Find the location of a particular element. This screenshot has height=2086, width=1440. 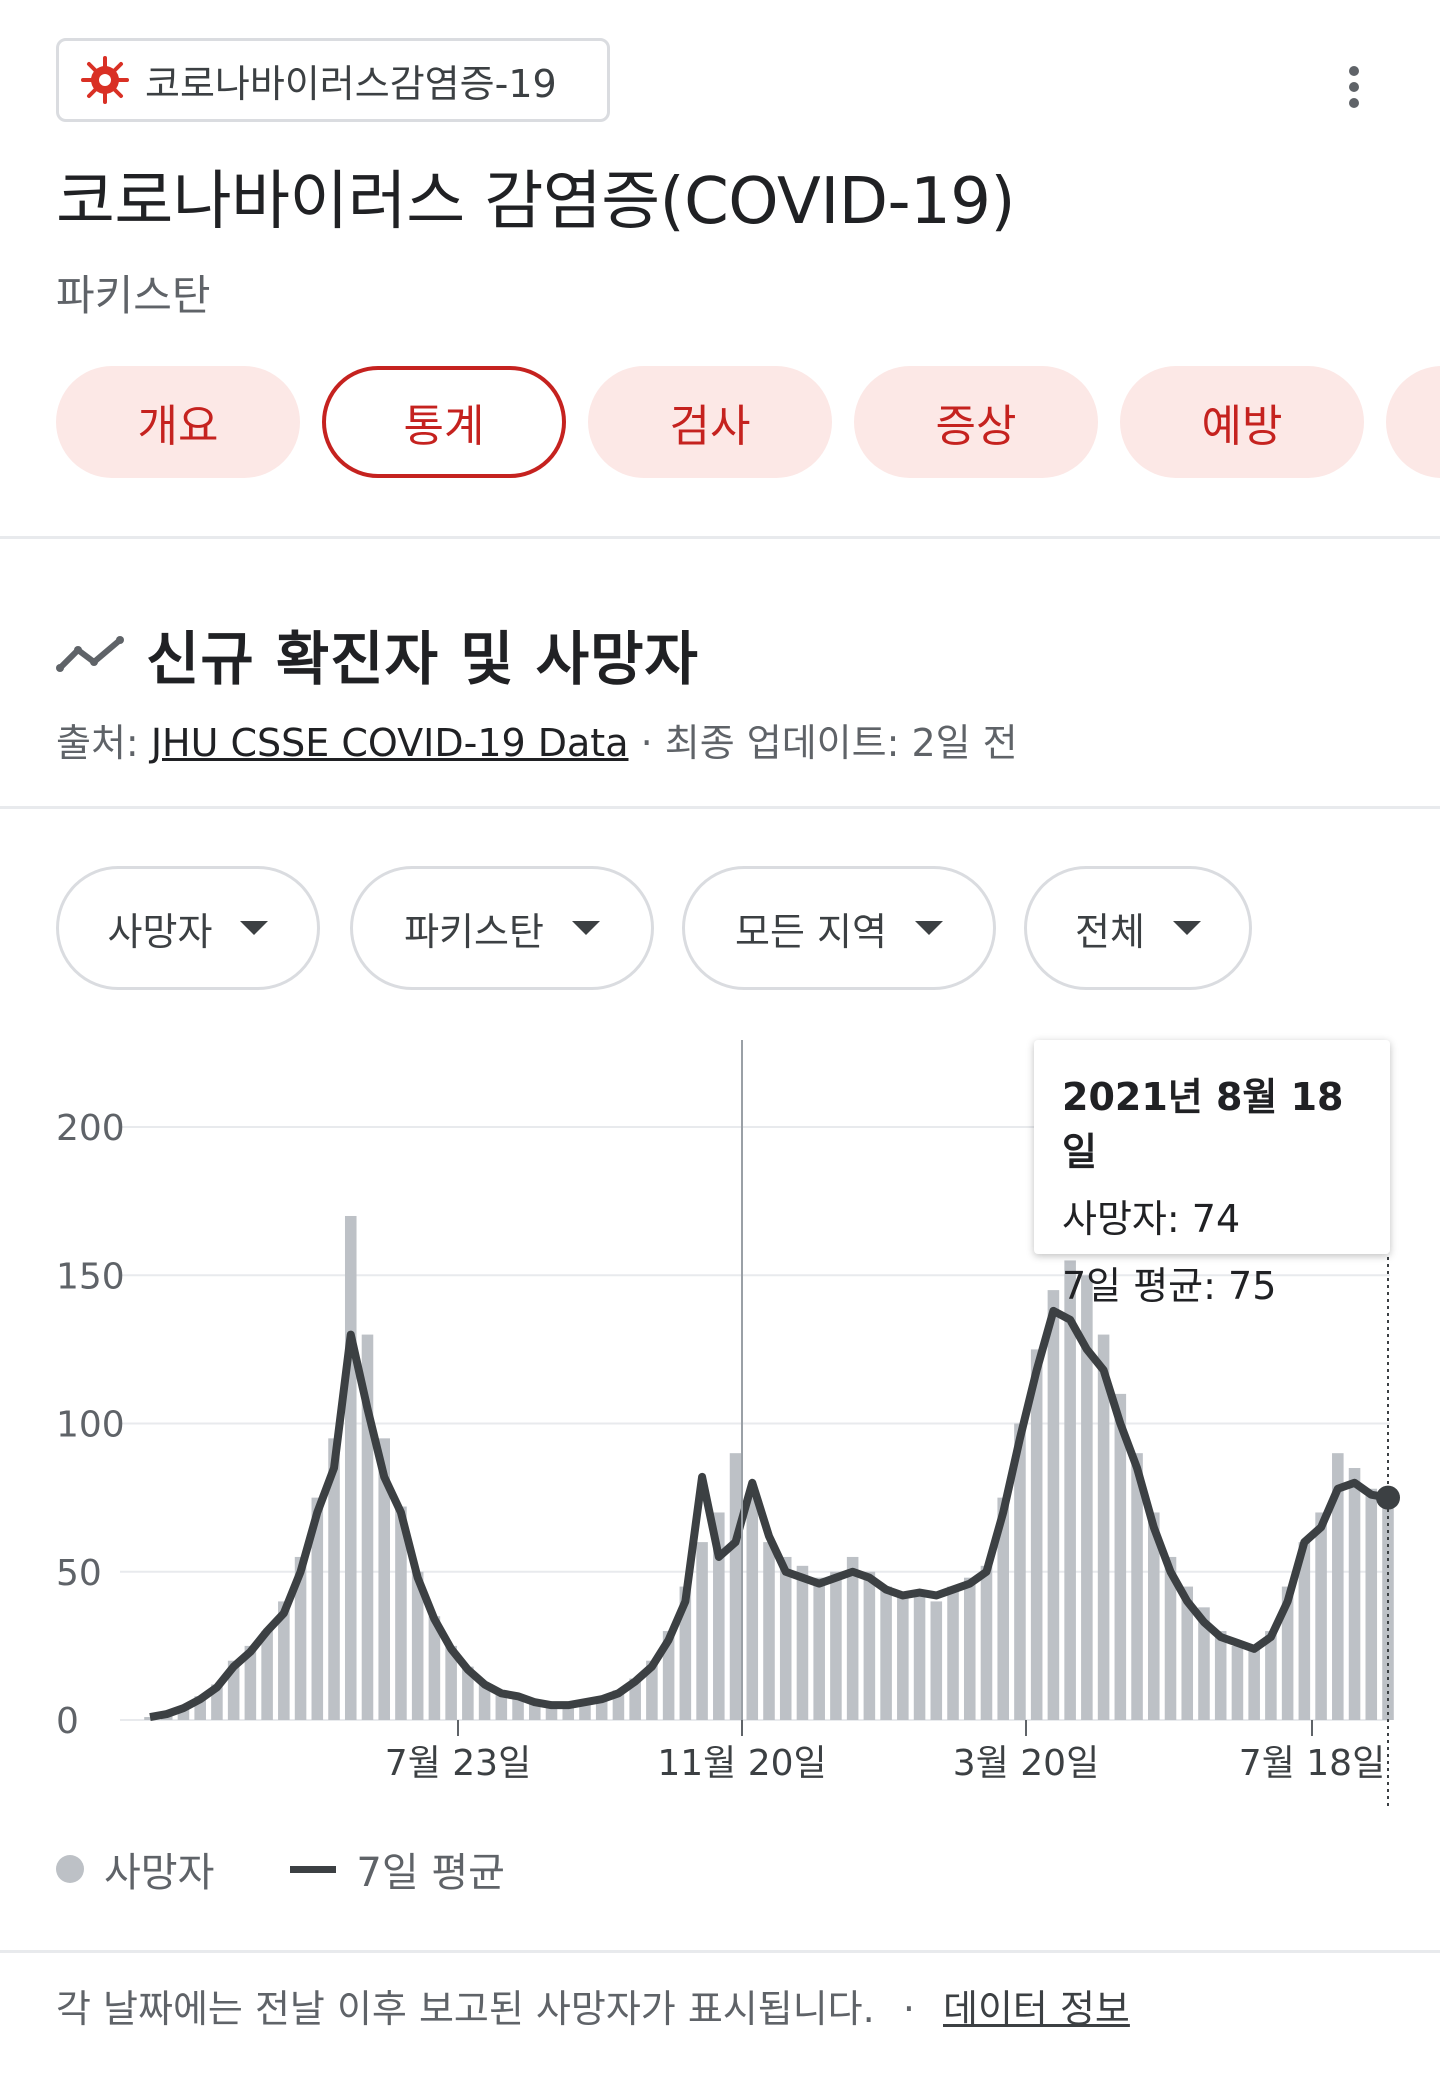

data-info-link: 데이터 정보 is located at coordinates (1036, 2009).